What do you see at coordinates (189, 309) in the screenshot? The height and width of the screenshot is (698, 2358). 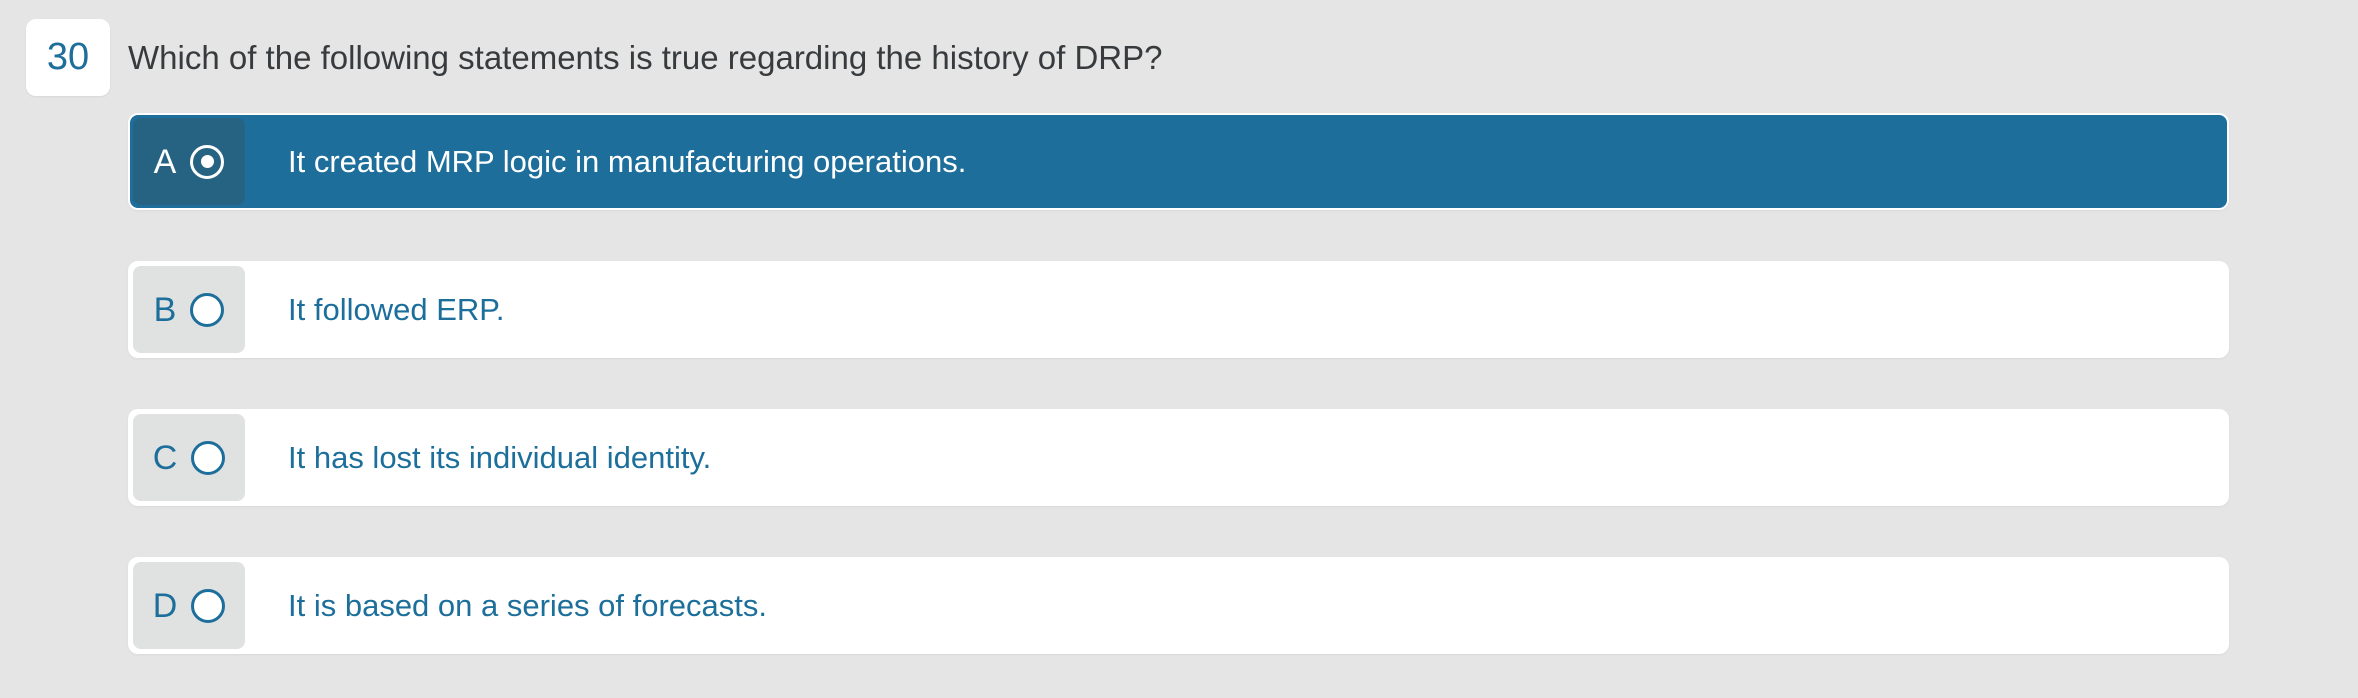 I see `option-letter-box: B` at bounding box center [189, 309].